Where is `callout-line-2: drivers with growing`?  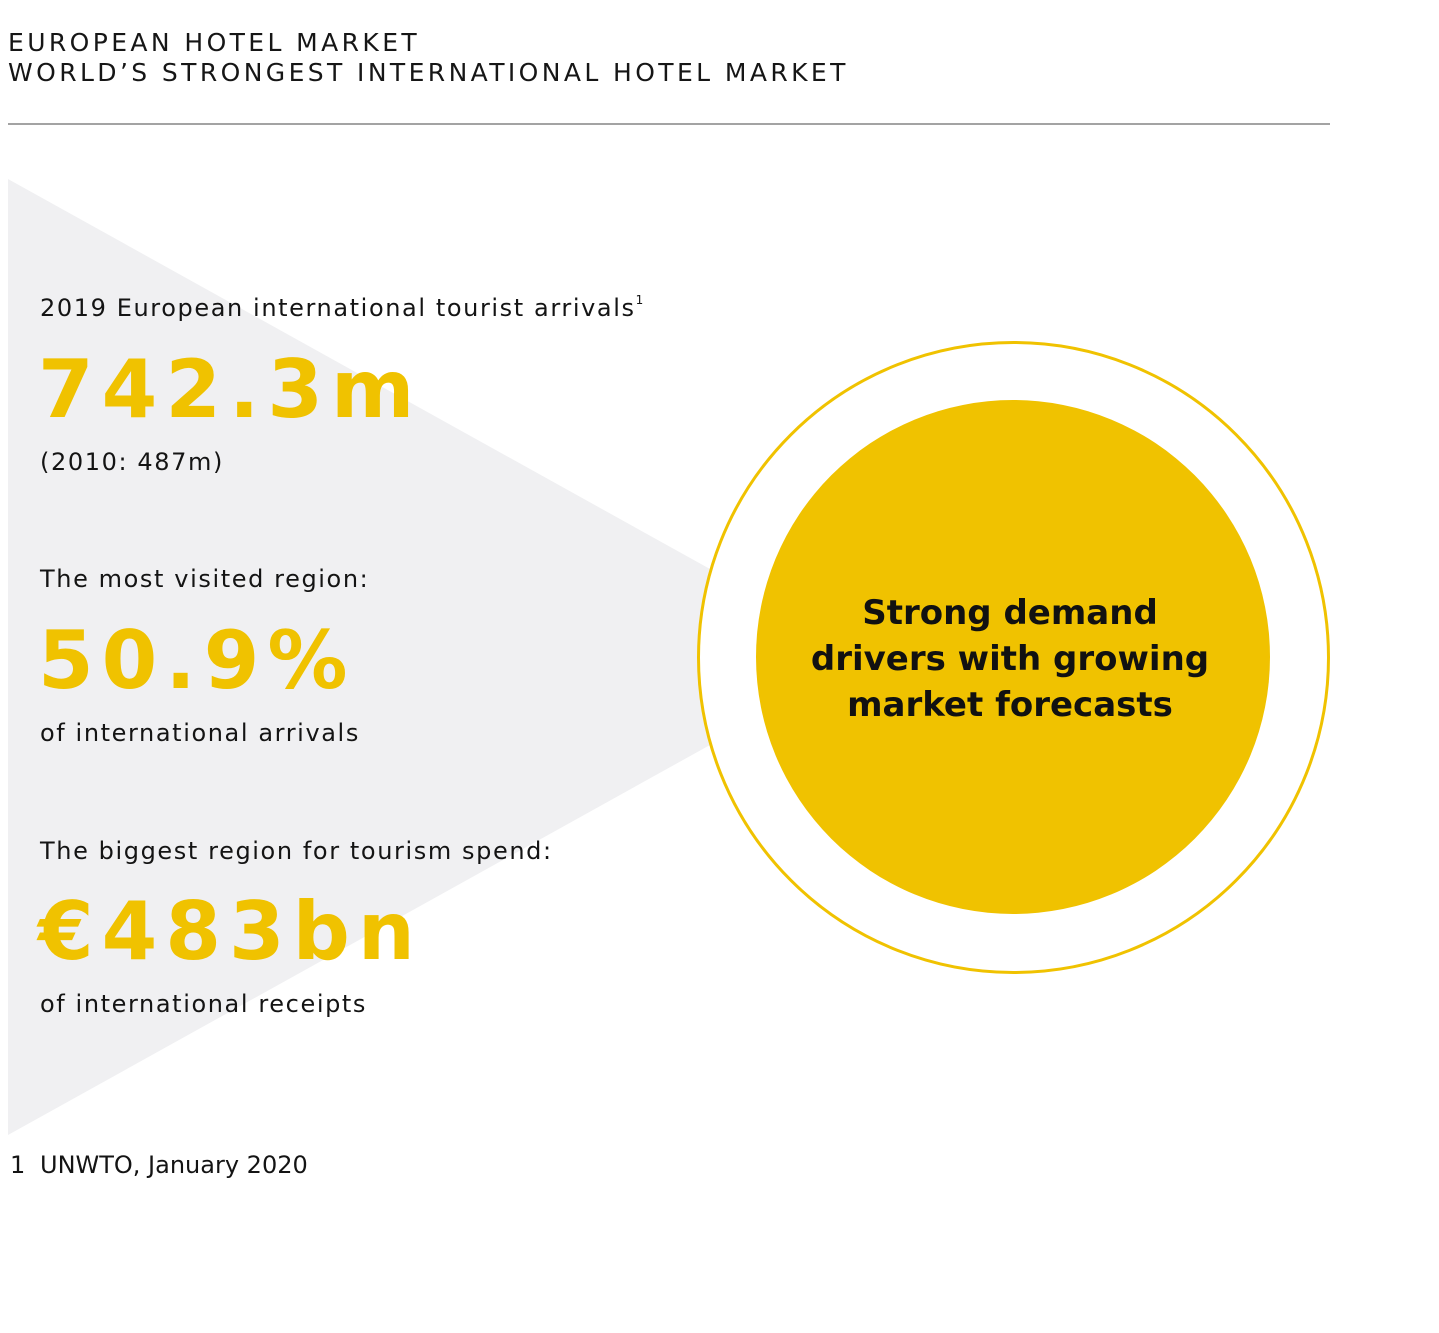
callout-line-2: drivers with growing is located at coordinates (1010, 659).